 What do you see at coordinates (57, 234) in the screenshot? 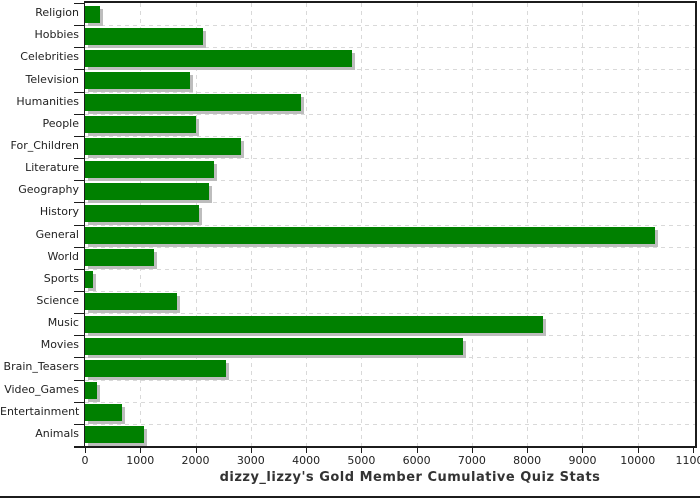
I see `category-label: General` at bounding box center [57, 234].